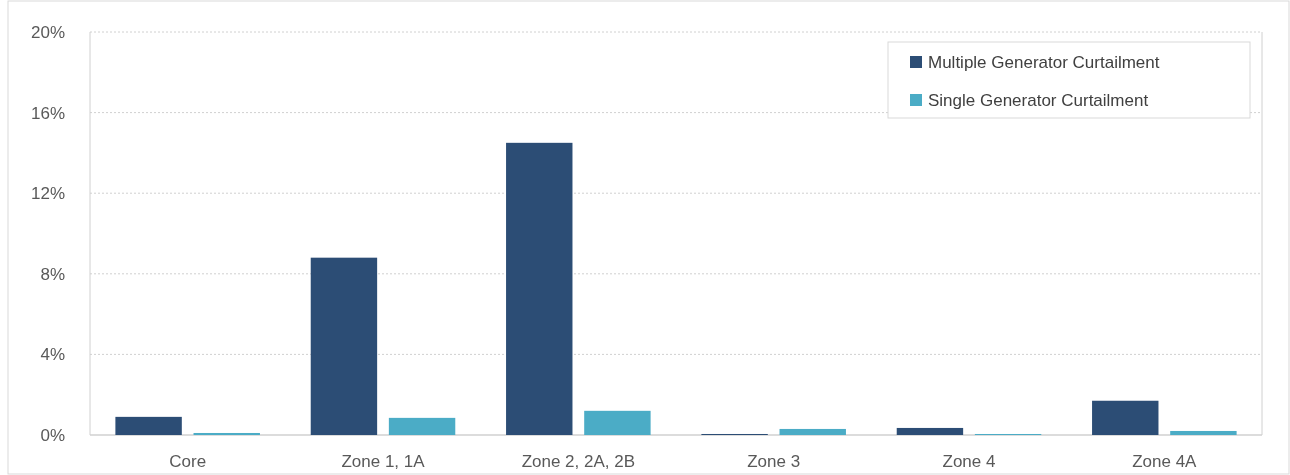 The width and height of the screenshot is (1290, 475). Describe the element at coordinates (52, 355) in the screenshot. I see `y-tick-label: 4%` at that location.